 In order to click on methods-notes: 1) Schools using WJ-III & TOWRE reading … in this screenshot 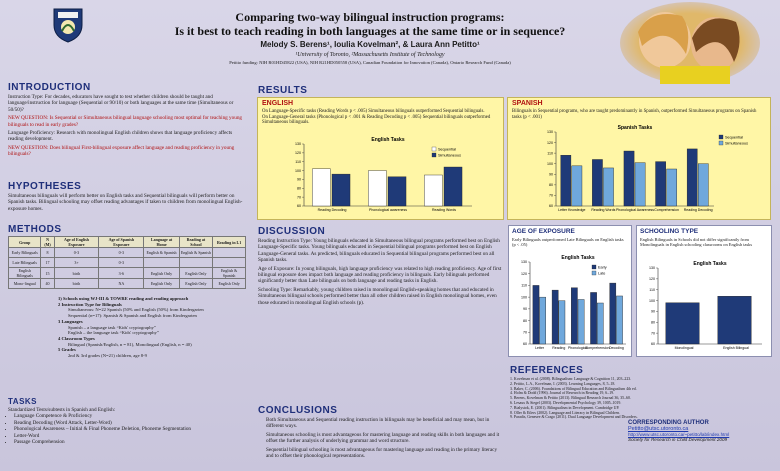, I will do `click(153, 327)`.